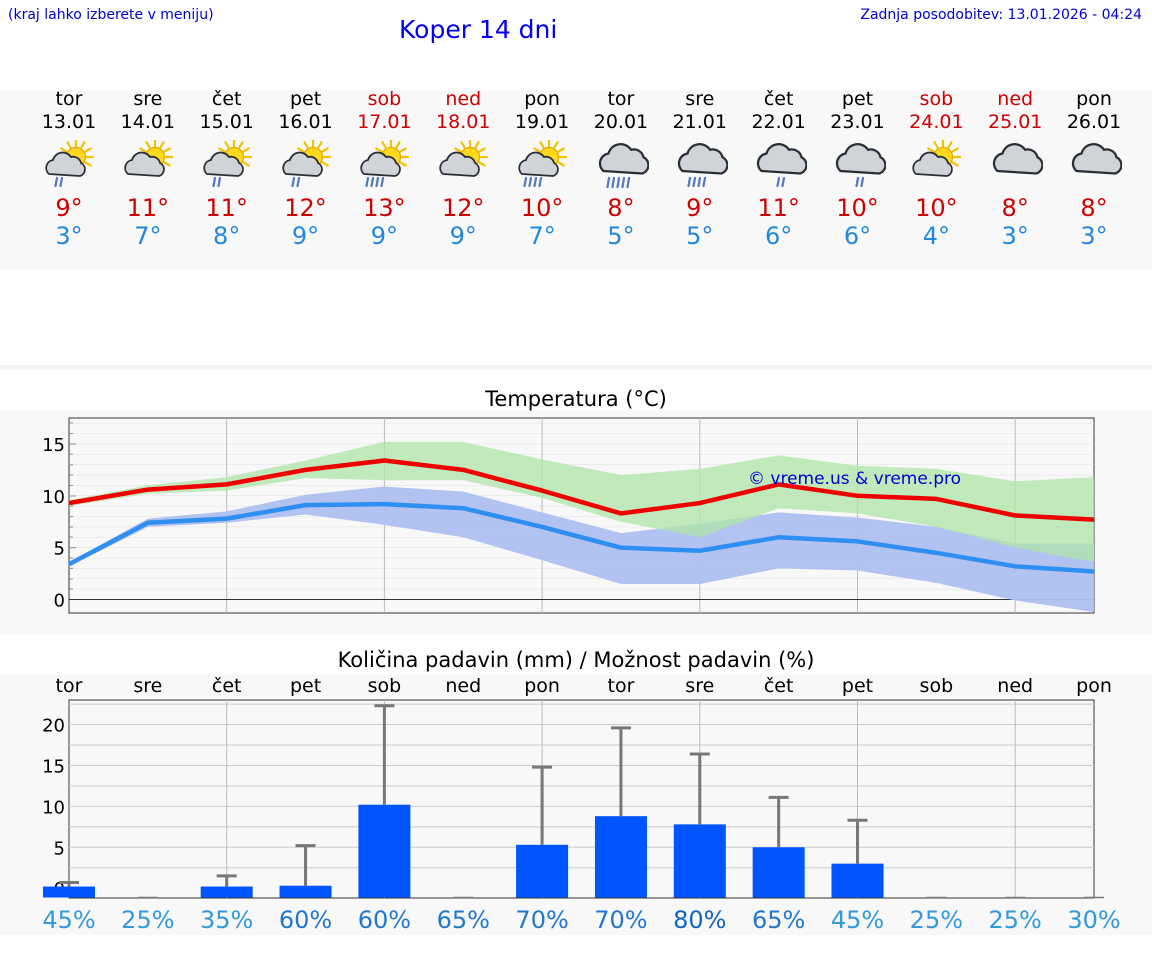  What do you see at coordinates (227, 686) in the screenshot?
I see `x-category-label: čet` at bounding box center [227, 686].